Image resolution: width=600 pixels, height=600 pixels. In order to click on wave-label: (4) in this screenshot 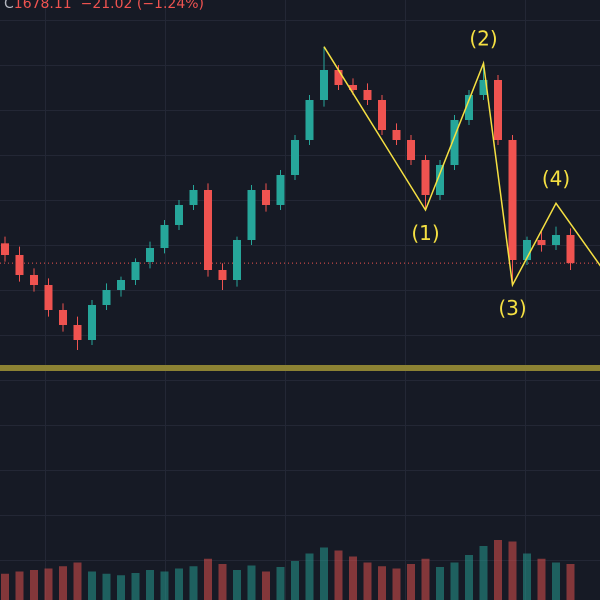, I will do `click(556, 178)`.